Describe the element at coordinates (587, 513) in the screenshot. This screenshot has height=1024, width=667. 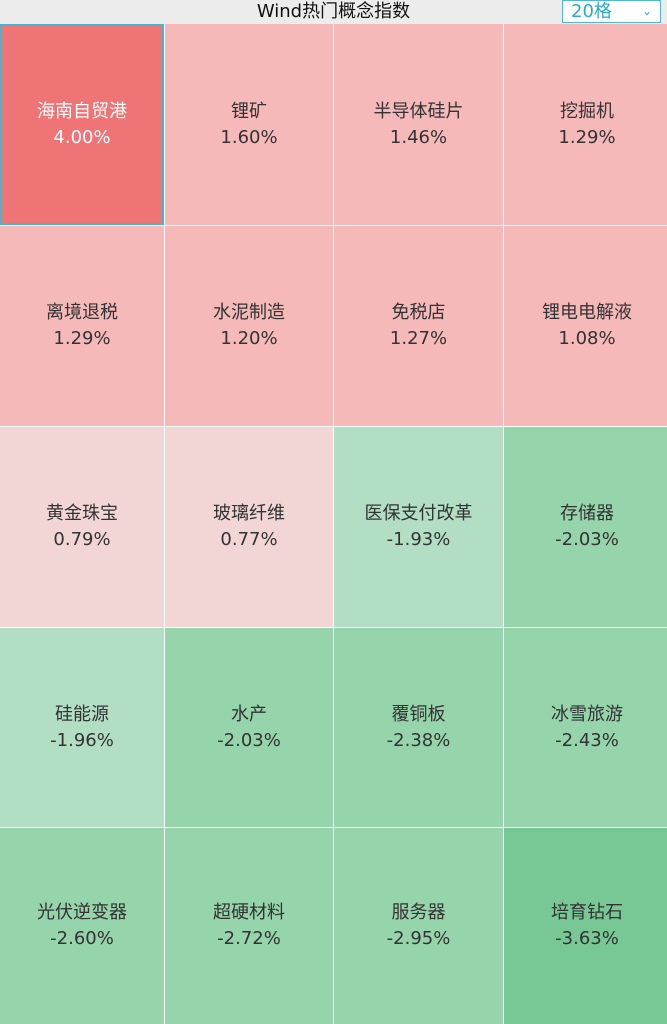
I see `concept-name: 存储器` at that location.